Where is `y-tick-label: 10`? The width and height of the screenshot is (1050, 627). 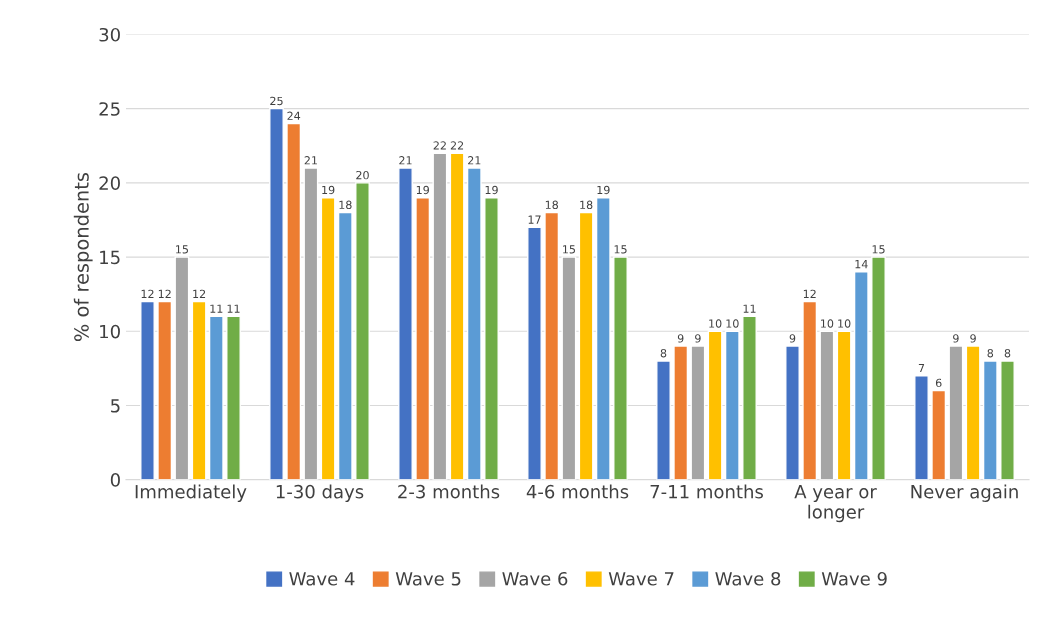
y-tick-label: 10 is located at coordinates (110, 331).